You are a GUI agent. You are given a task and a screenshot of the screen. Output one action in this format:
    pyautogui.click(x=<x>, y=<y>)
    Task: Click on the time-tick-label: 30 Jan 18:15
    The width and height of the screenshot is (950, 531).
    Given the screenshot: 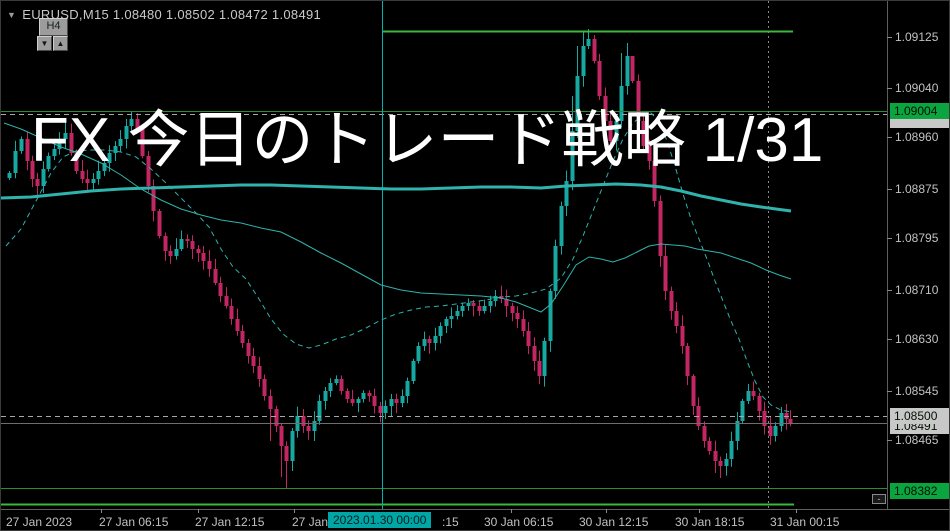 What is the action you would take?
    pyautogui.click(x=710, y=522)
    